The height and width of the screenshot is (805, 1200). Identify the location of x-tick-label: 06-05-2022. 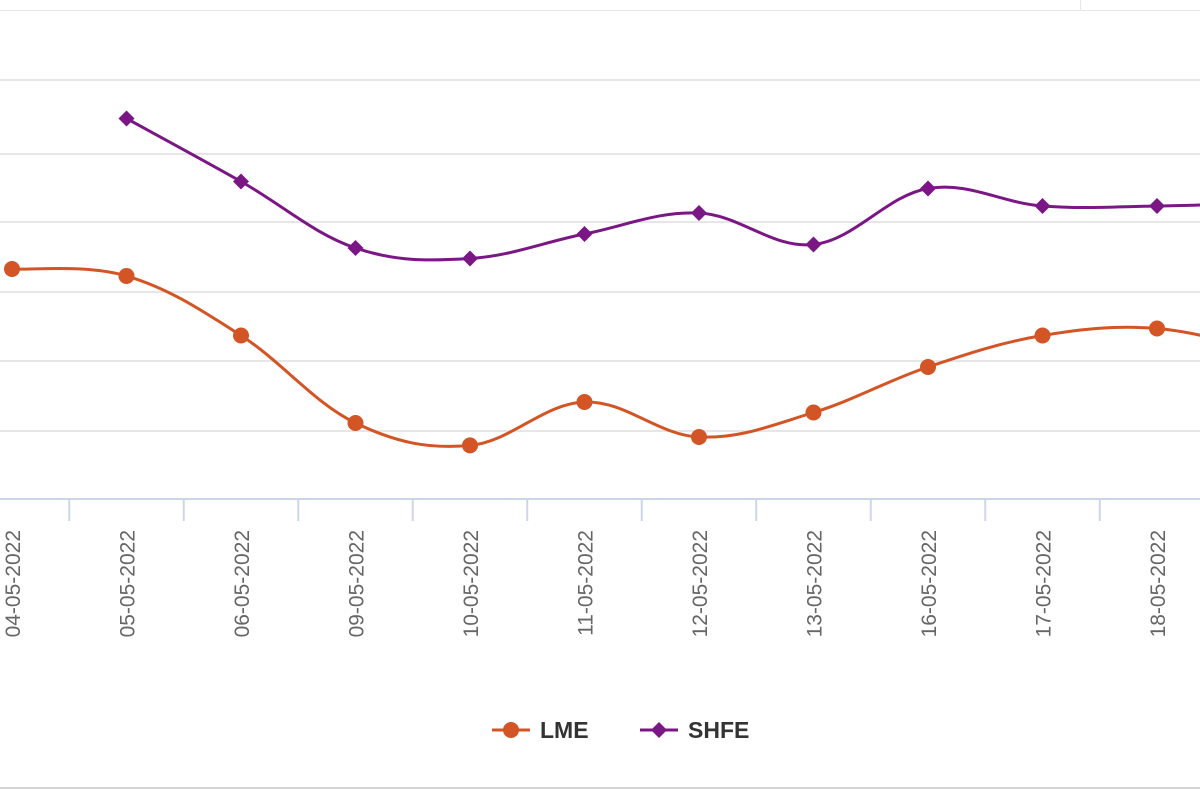
(242, 583).